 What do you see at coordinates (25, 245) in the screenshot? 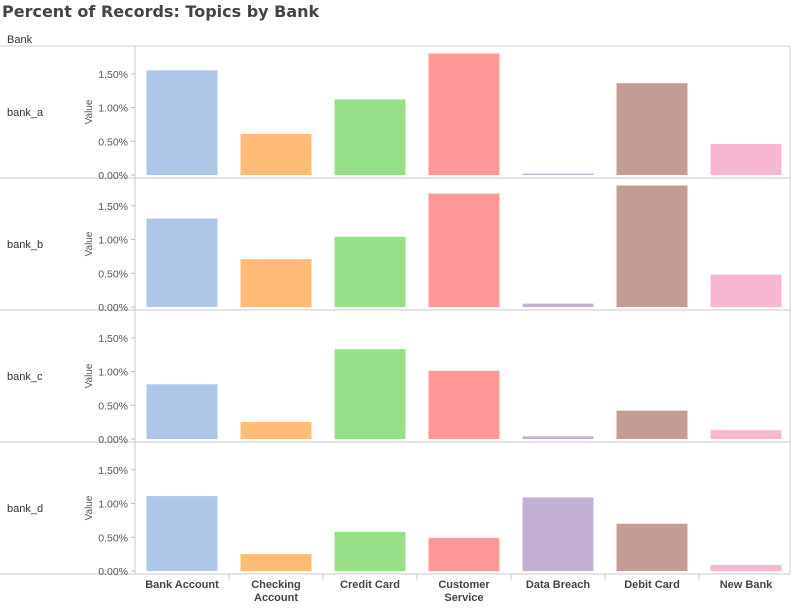
I see `row-label: bank_b` at bounding box center [25, 245].